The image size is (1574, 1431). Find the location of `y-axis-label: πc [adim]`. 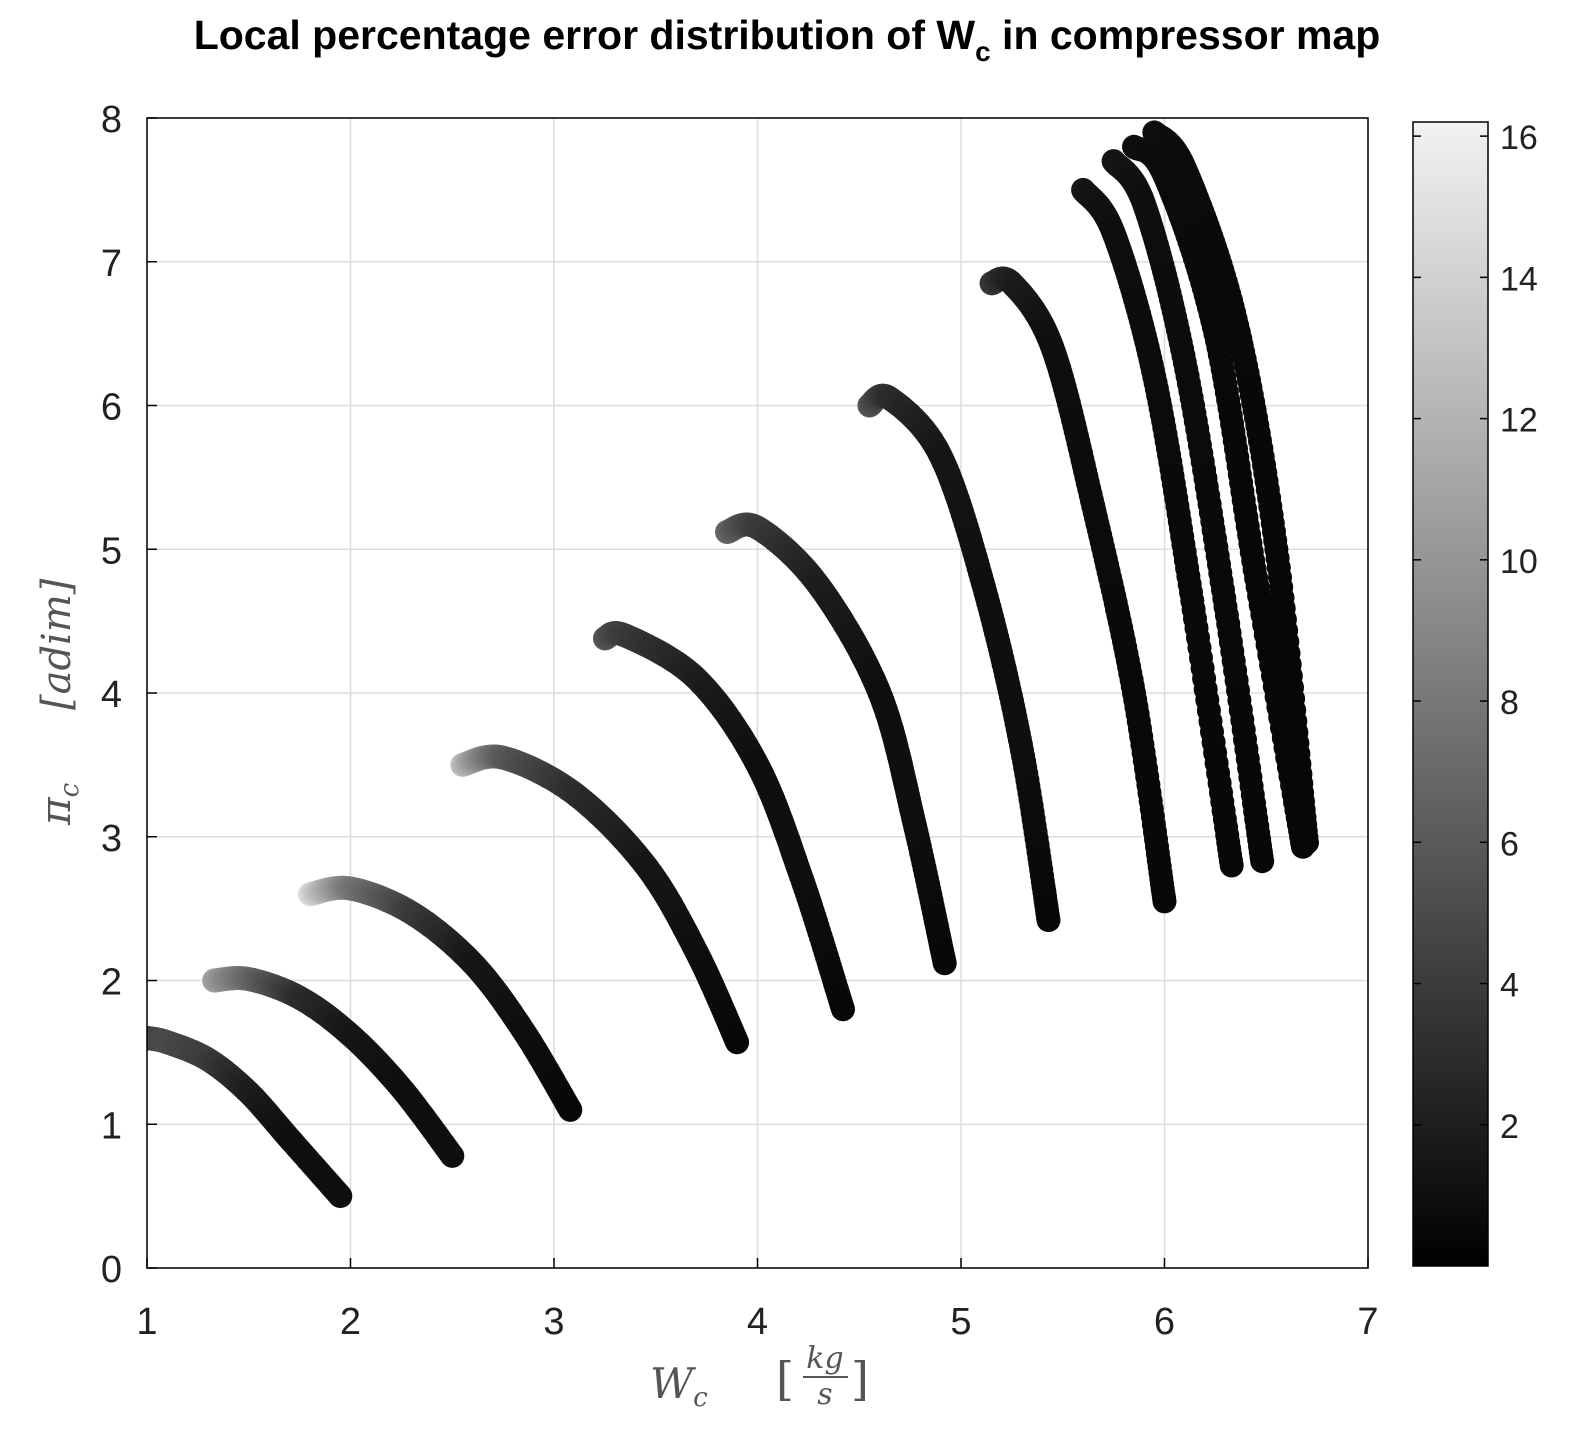

y-axis-label: πc [adim] is located at coordinates (58, 702).